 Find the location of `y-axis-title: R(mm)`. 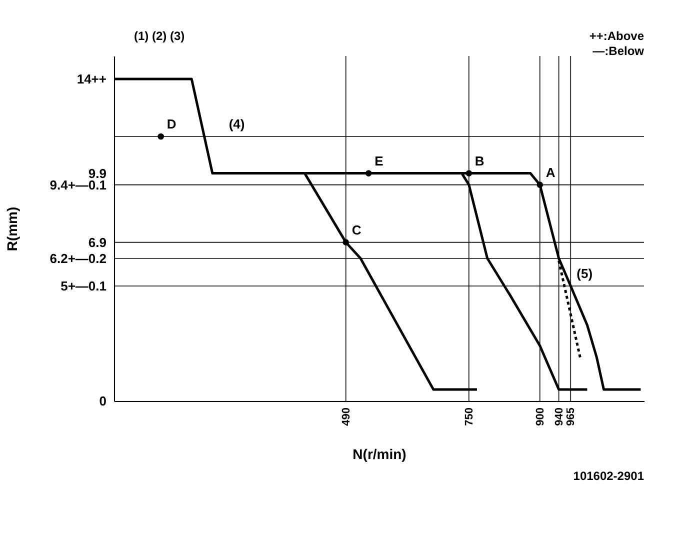

y-axis-title: R(mm) is located at coordinates (12, 229).